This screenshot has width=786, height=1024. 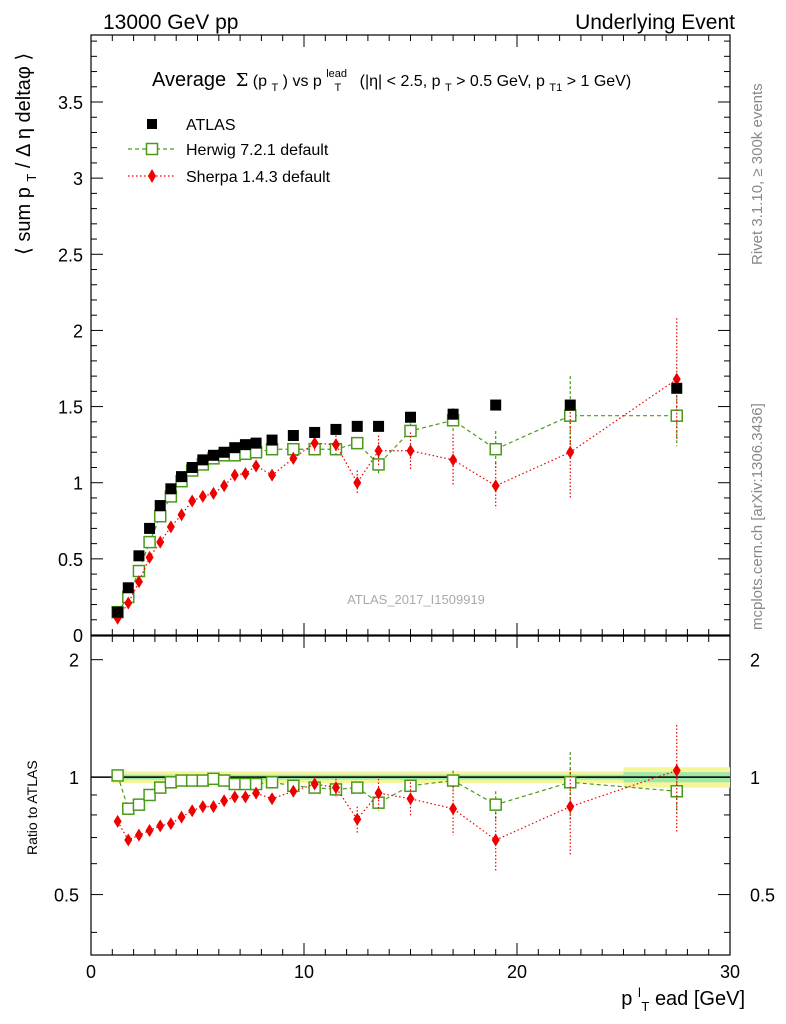 What do you see at coordinates (517, 972) in the screenshot?
I see `ratio-x-tick-label: 20` at bounding box center [517, 972].